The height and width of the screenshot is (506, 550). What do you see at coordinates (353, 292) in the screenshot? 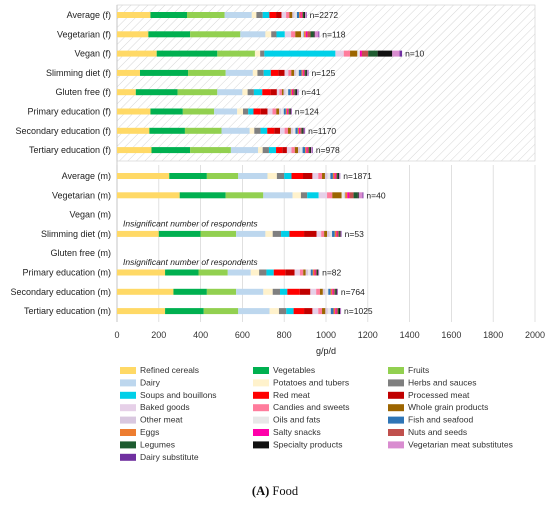
I see `sample-size-label: n=764` at bounding box center [353, 292].